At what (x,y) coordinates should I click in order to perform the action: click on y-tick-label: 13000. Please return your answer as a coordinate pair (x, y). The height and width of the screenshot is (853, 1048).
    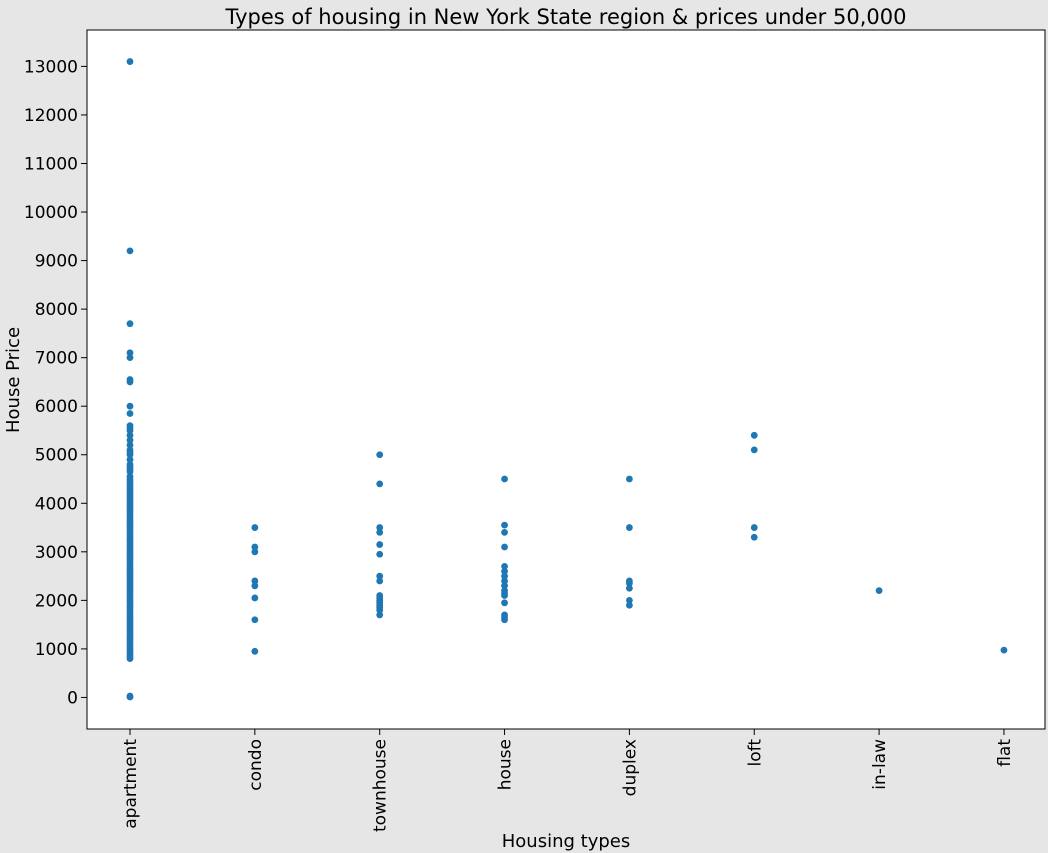
    Looking at the image, I should click on (51, 67).